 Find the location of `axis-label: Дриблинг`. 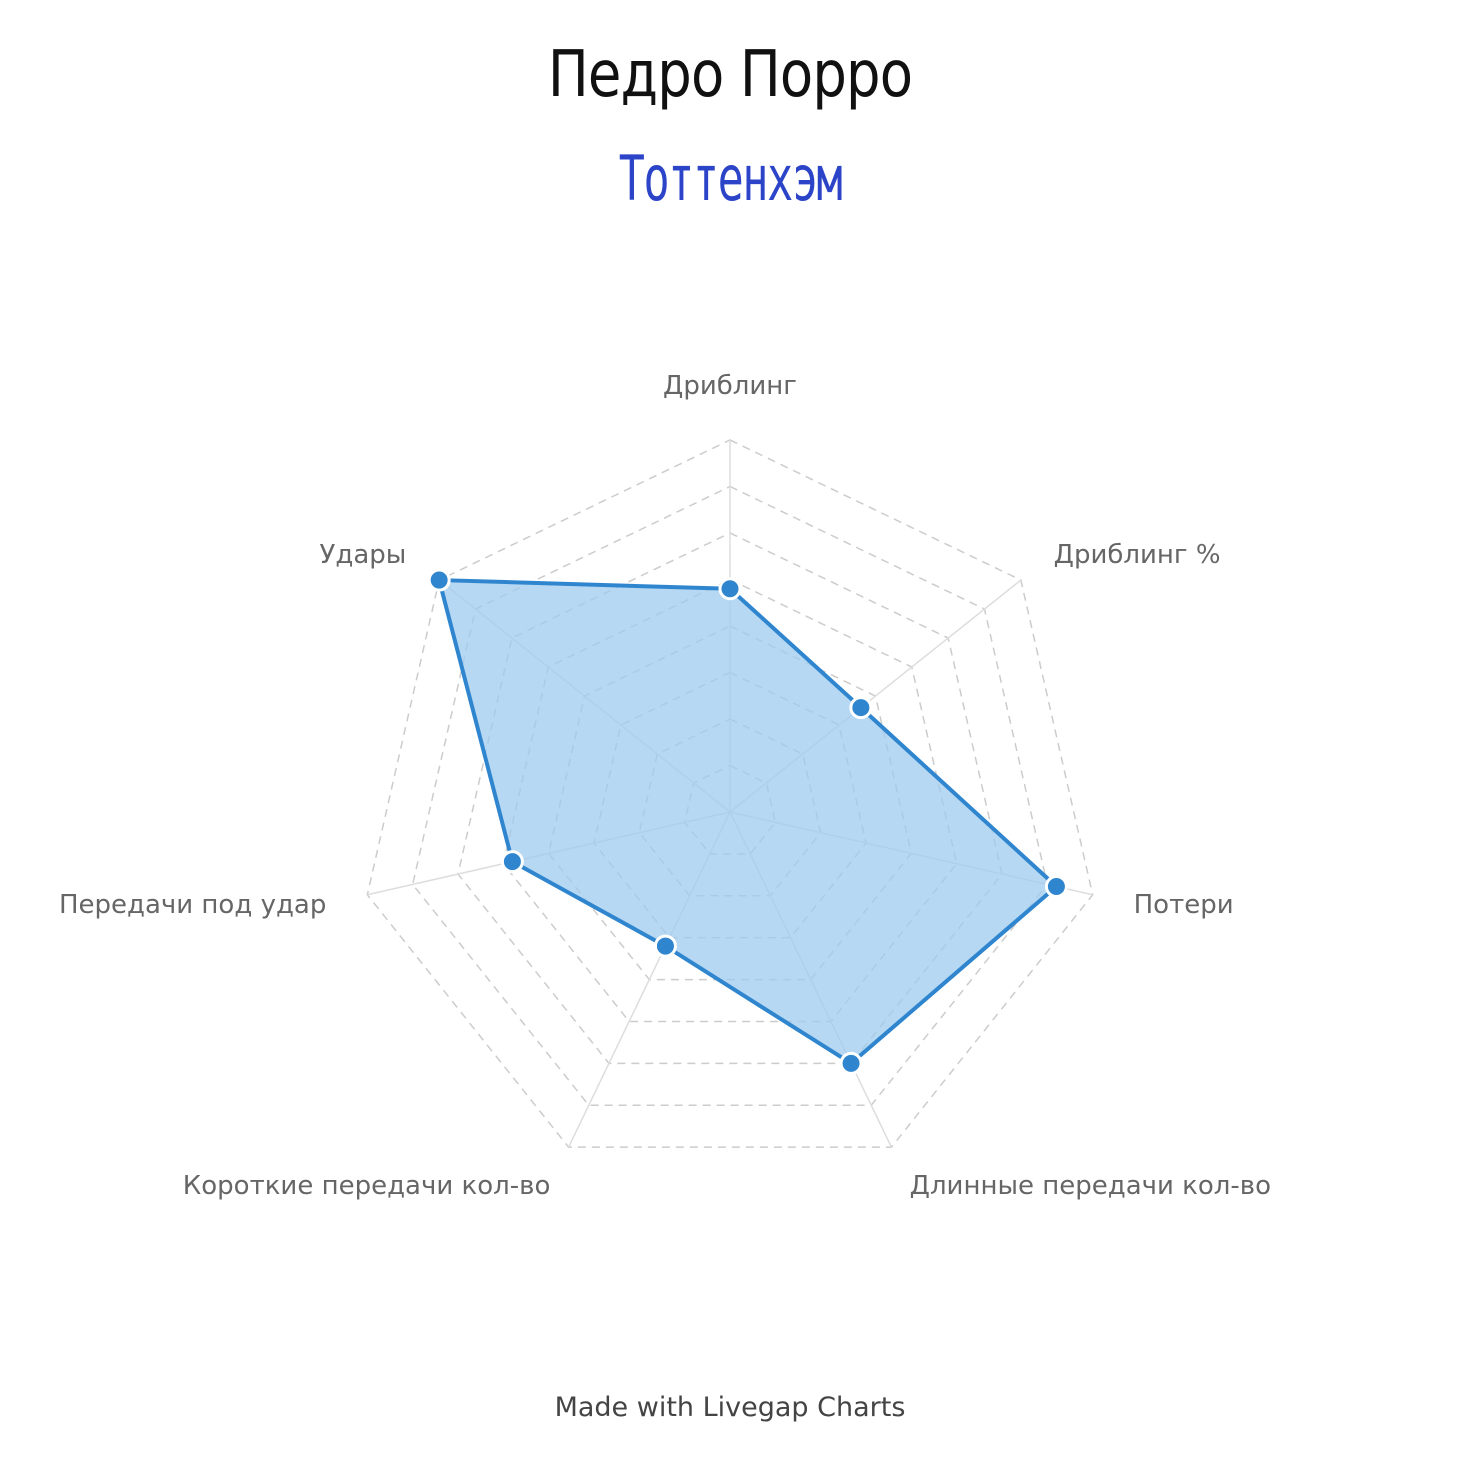

axis-label: Дриблинг is located at coordinates (730, 386).